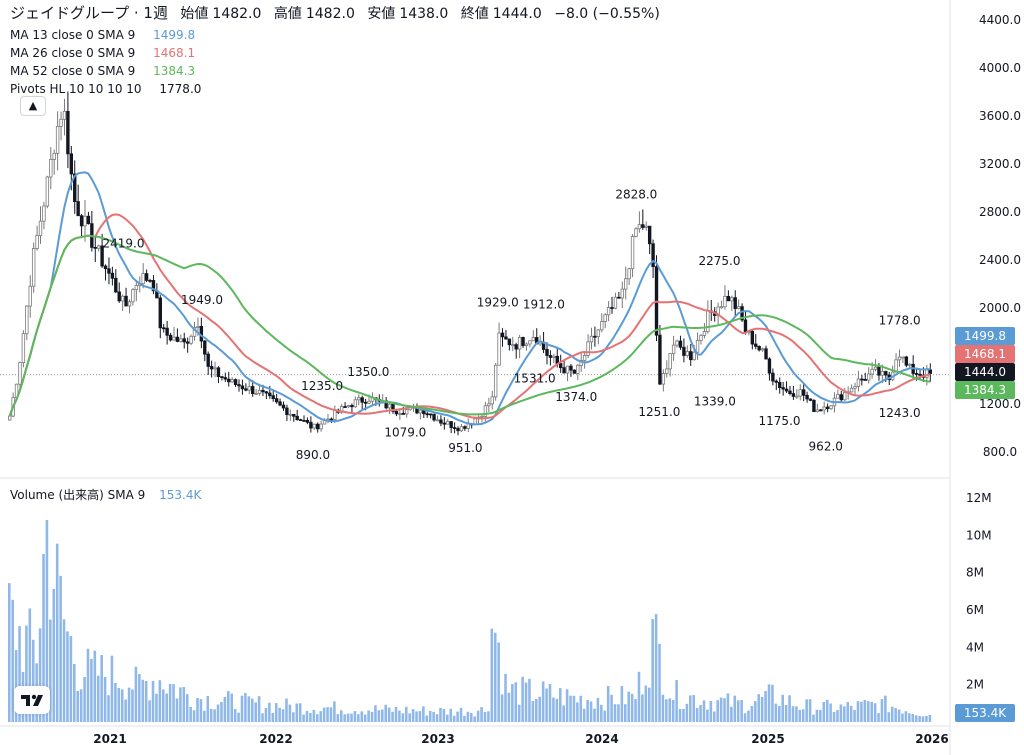  Describe the element at coordinates (1000, 20) in the screenshot. I see `price-tick-label: 4400.0` at that location.